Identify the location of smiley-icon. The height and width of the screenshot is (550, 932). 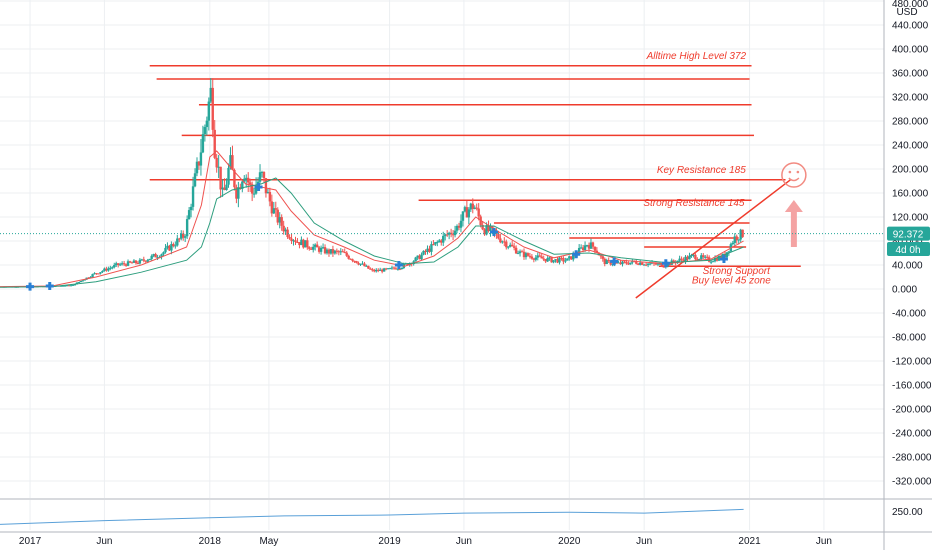
(794, 175).